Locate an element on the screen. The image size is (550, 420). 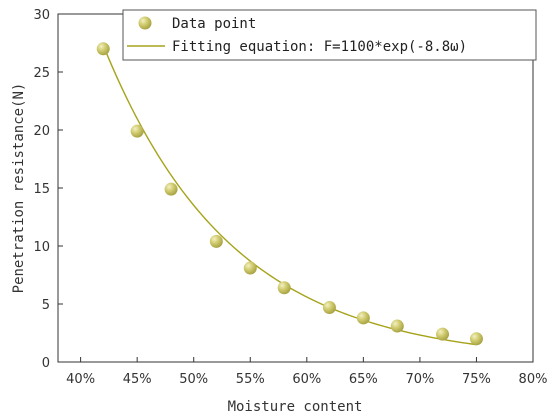
legend-box is located at coordinates (329, 35).